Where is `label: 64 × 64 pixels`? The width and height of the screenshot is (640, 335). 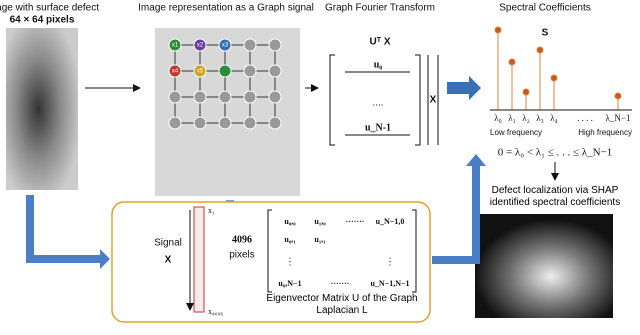 label: 64 × 64 pixels is located at coordinates (42, 20).